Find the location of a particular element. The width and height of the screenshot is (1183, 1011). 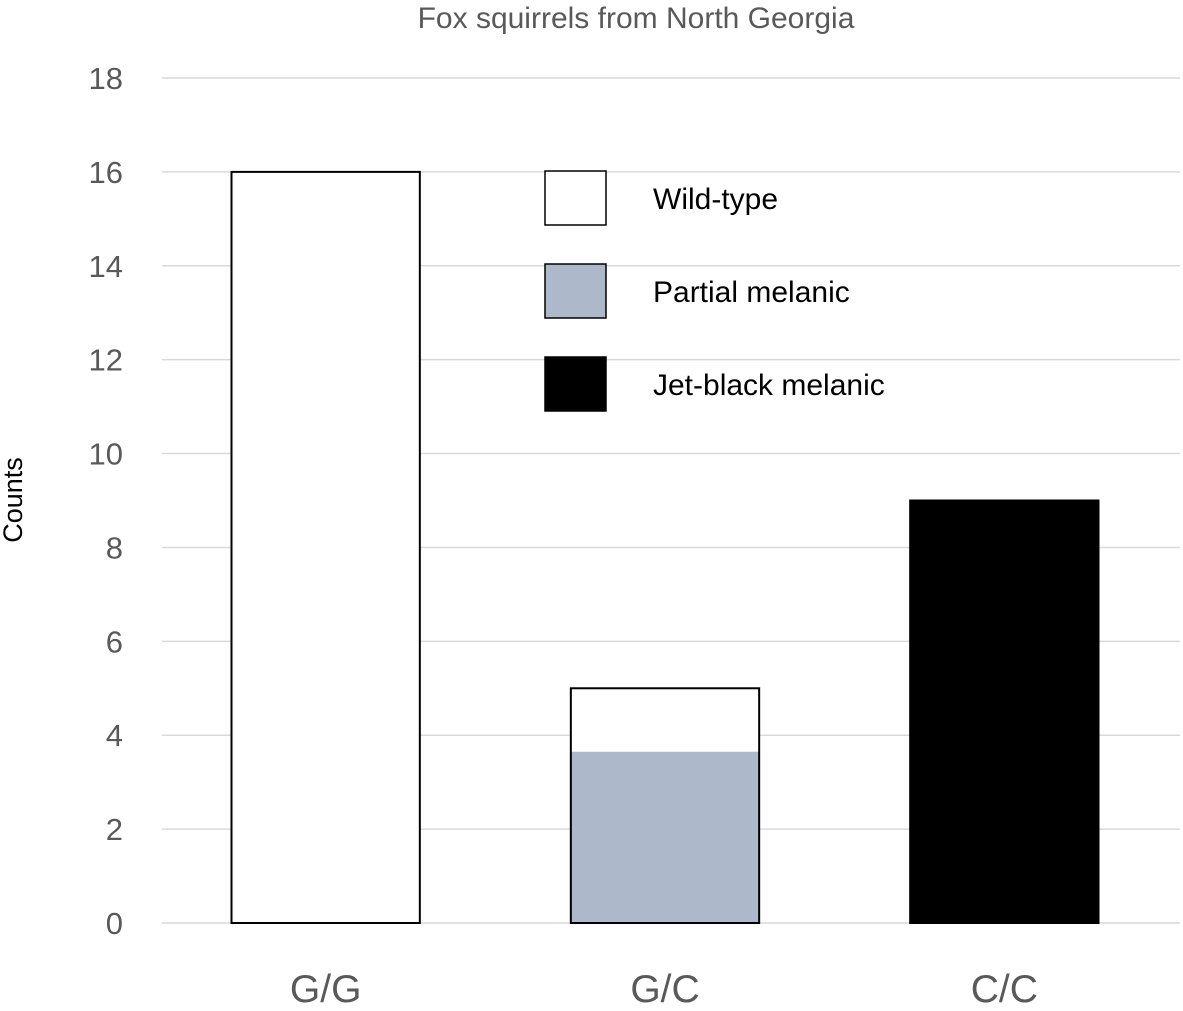

legend-label: Partial melanic is located at coordinates (751, 292).